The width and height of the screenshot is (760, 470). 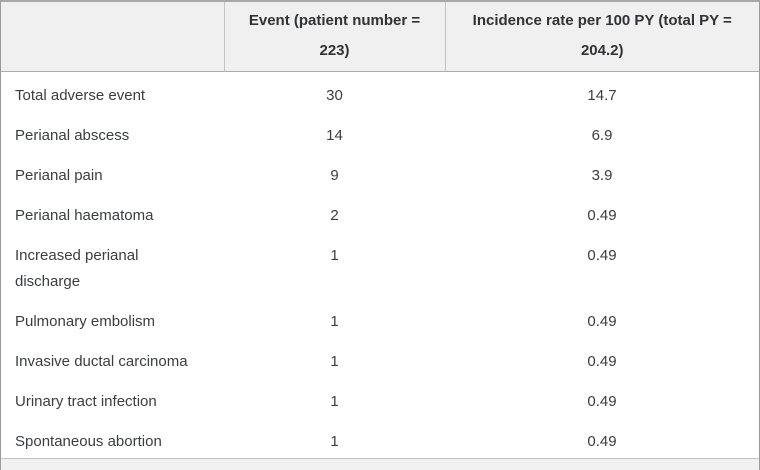 I want to click on table-row: Perianal pain 9 3.9, so click(x=380, y=172).